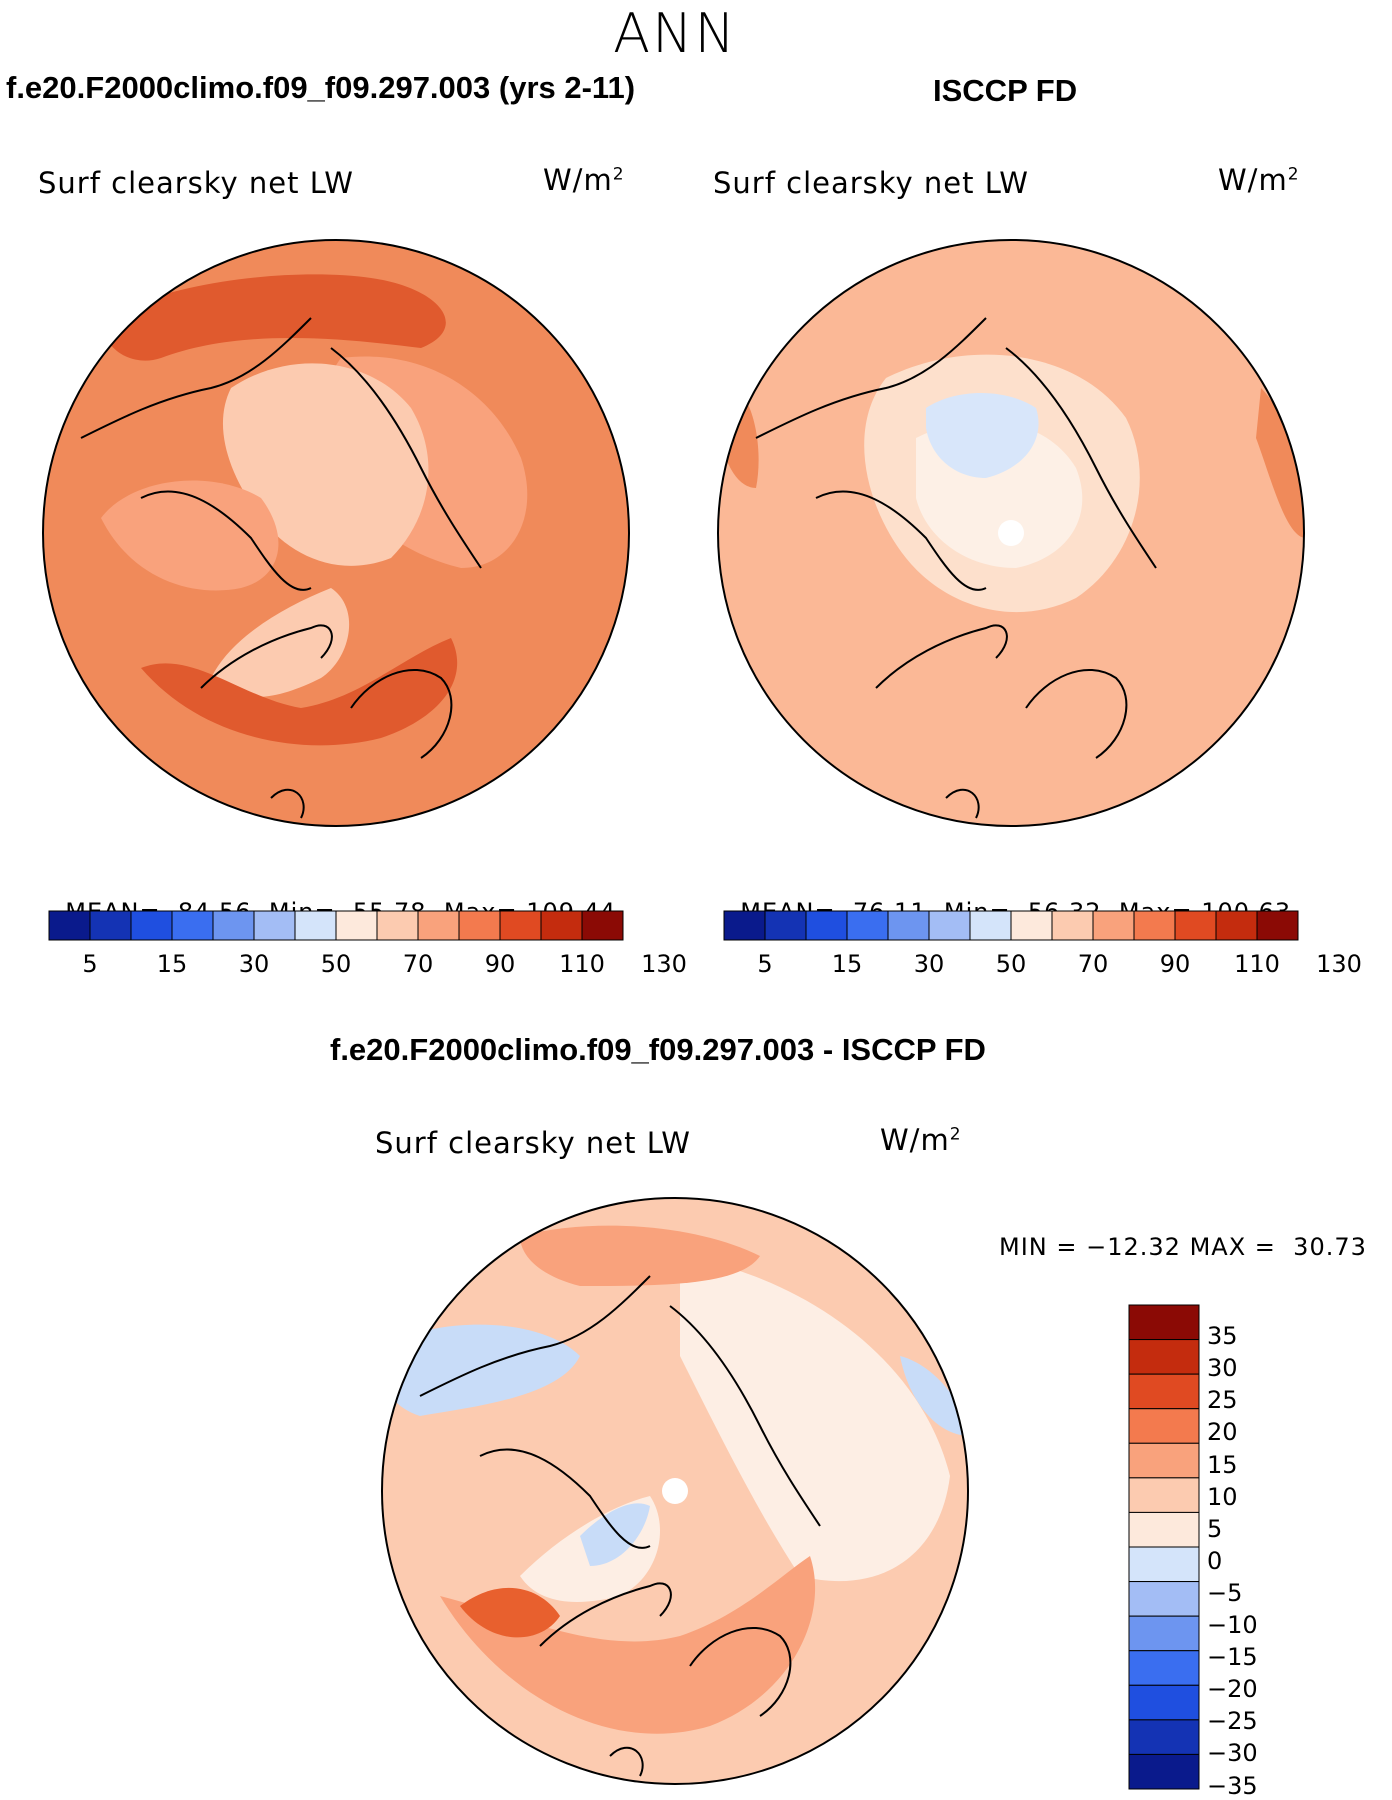  I want to click on model-units-label: W/m2, so click(584, 180).